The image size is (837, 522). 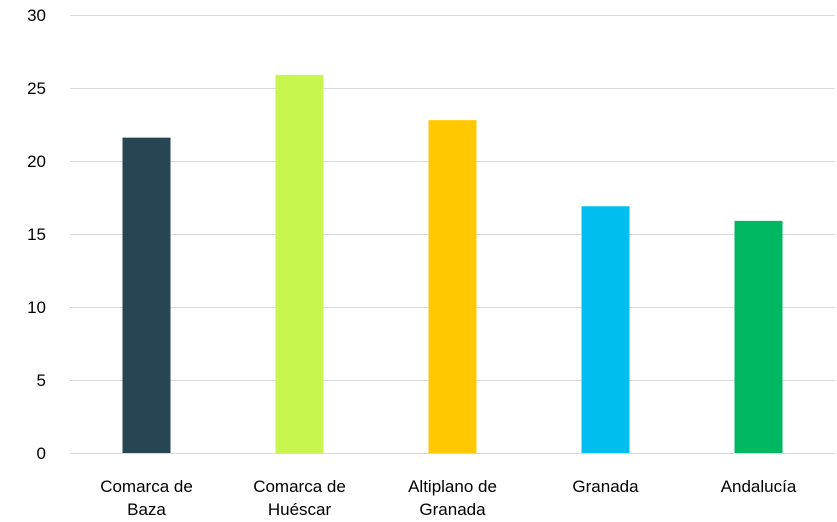 I want to click on y-axis-ticks: 0 5 10 15 20 25 30, so click(x=36, y=234).